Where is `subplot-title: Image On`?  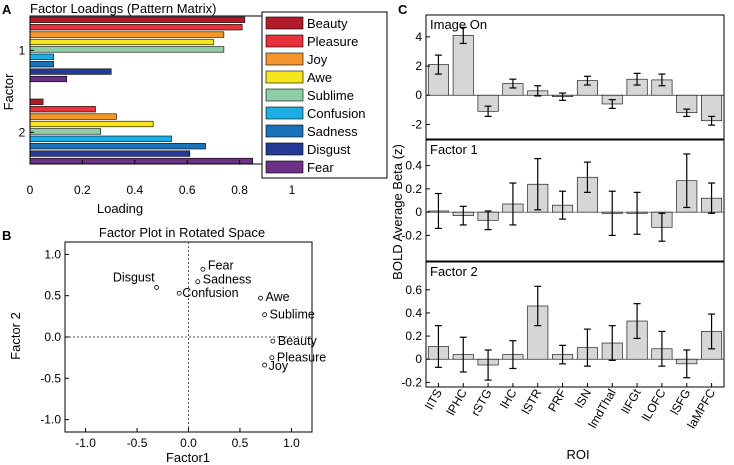
subplot-title: Image On is located at coordinates (458, 24).